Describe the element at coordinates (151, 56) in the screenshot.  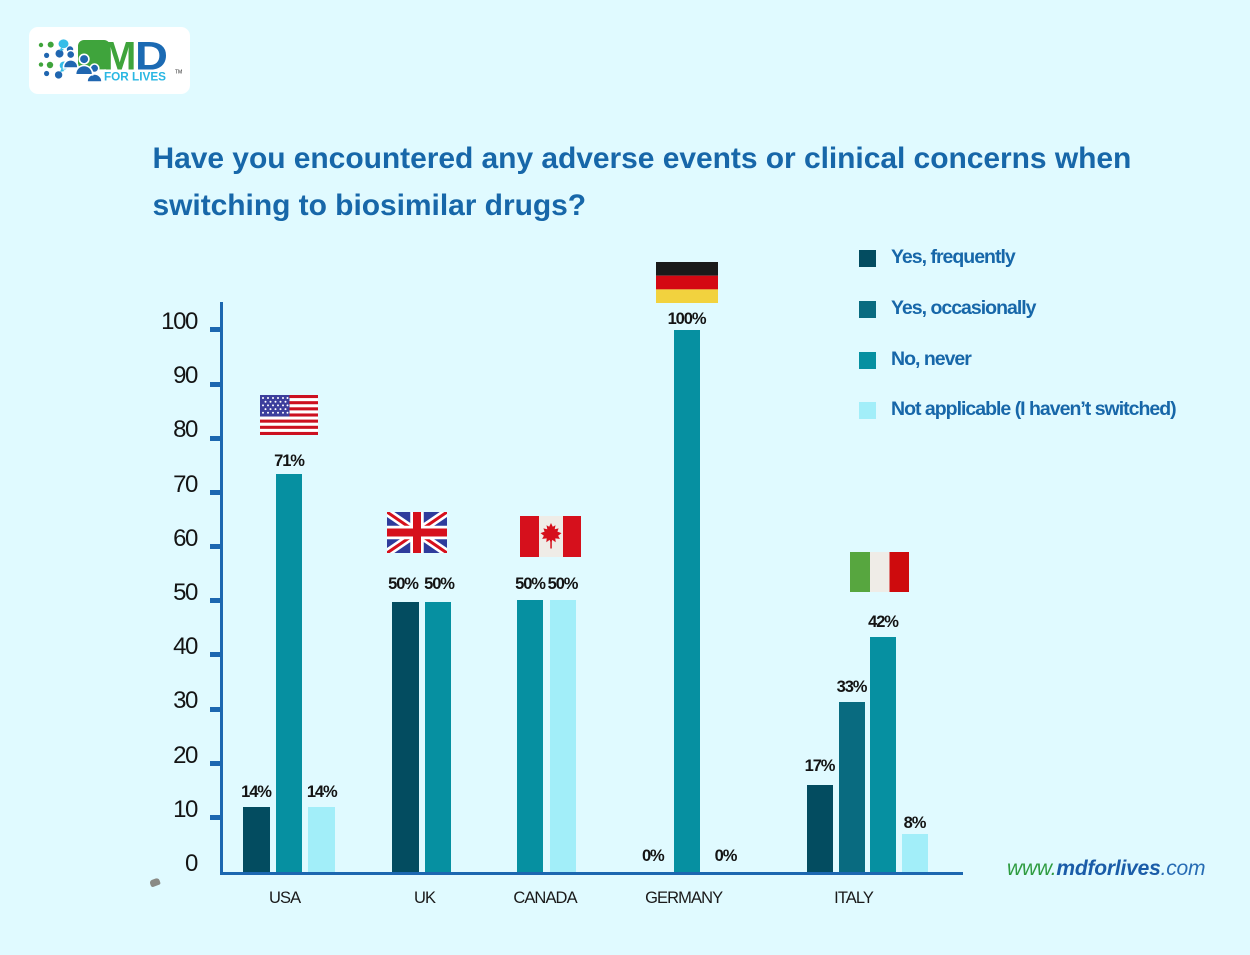
I see `svg-text: D` at that location.